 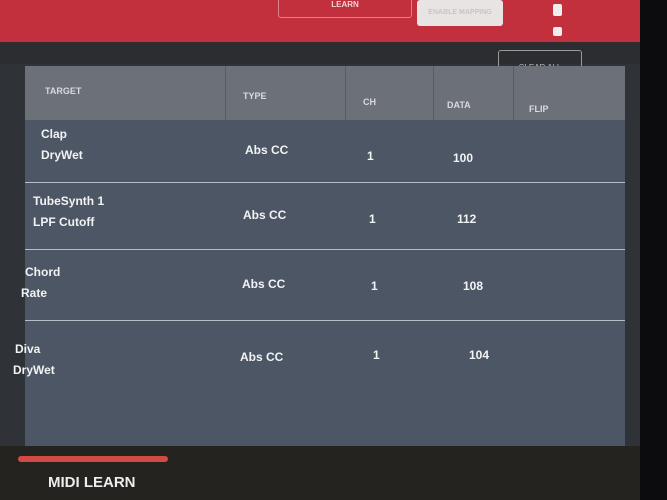 I want to click on tab-midi-learn: MIDI LEARN, so click(x=92, y=482).